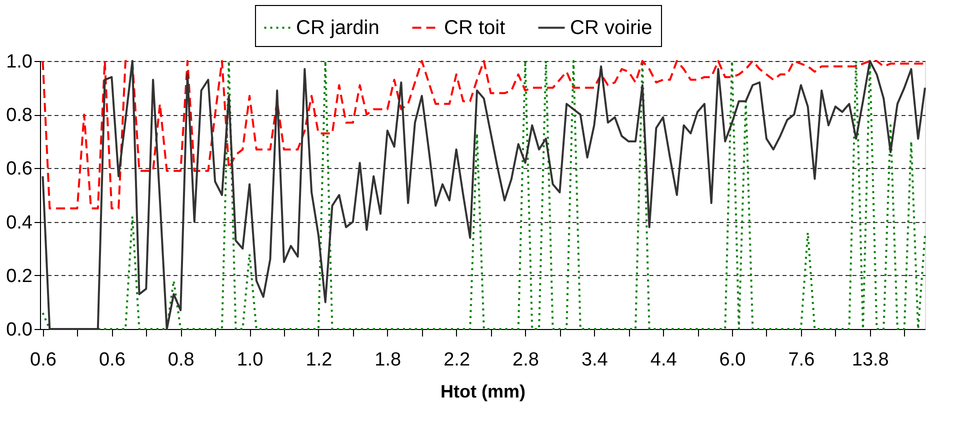 This screenshot has width=963, height=437. Describe the element at coordinates (19, 276) in the screenshot. I see `y-tick-label: 0.2` at that location.